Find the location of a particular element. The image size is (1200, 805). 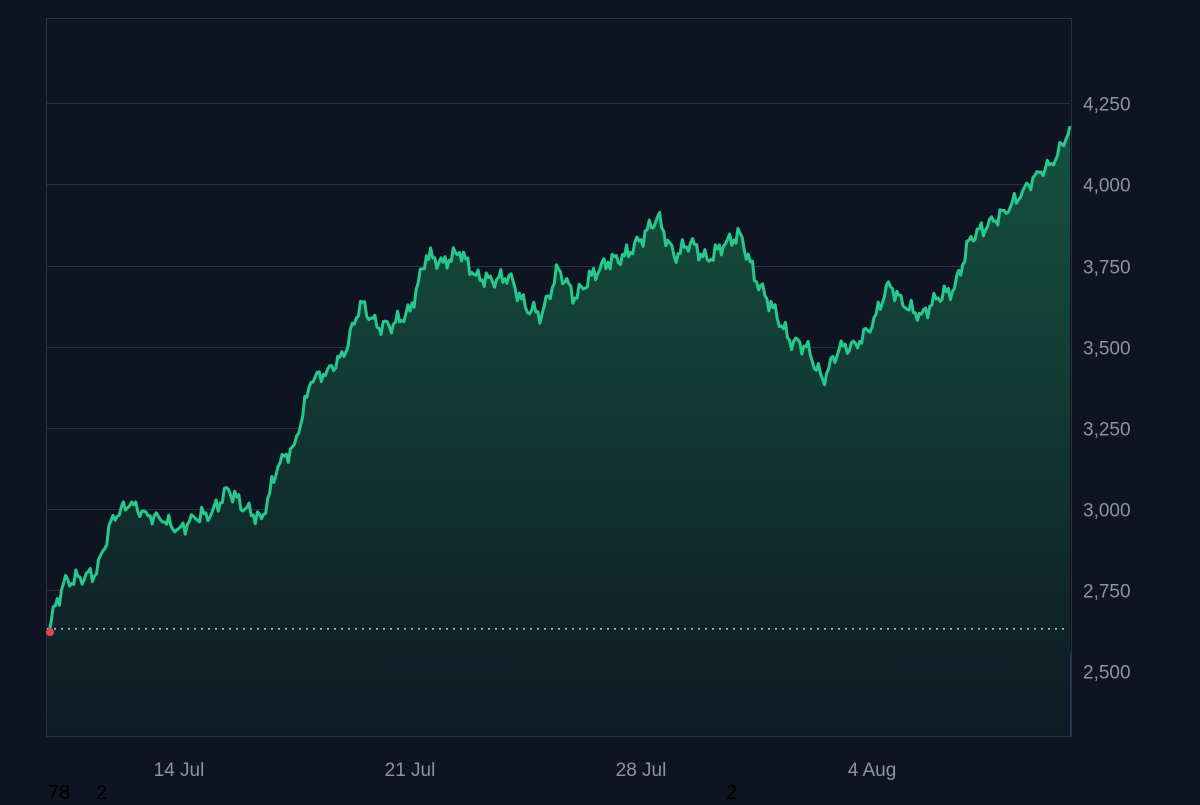

y-tick-label: 4,250 is located at coordinates (1107, 105).